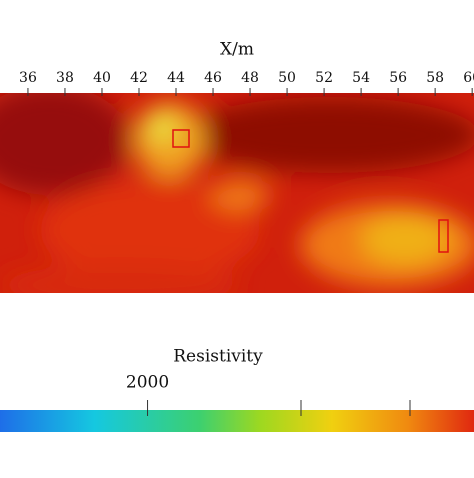 Image resolution: width=474 pixels, height=478 pixels. I want to click on x-tick-label: 52, so click(324, 78).